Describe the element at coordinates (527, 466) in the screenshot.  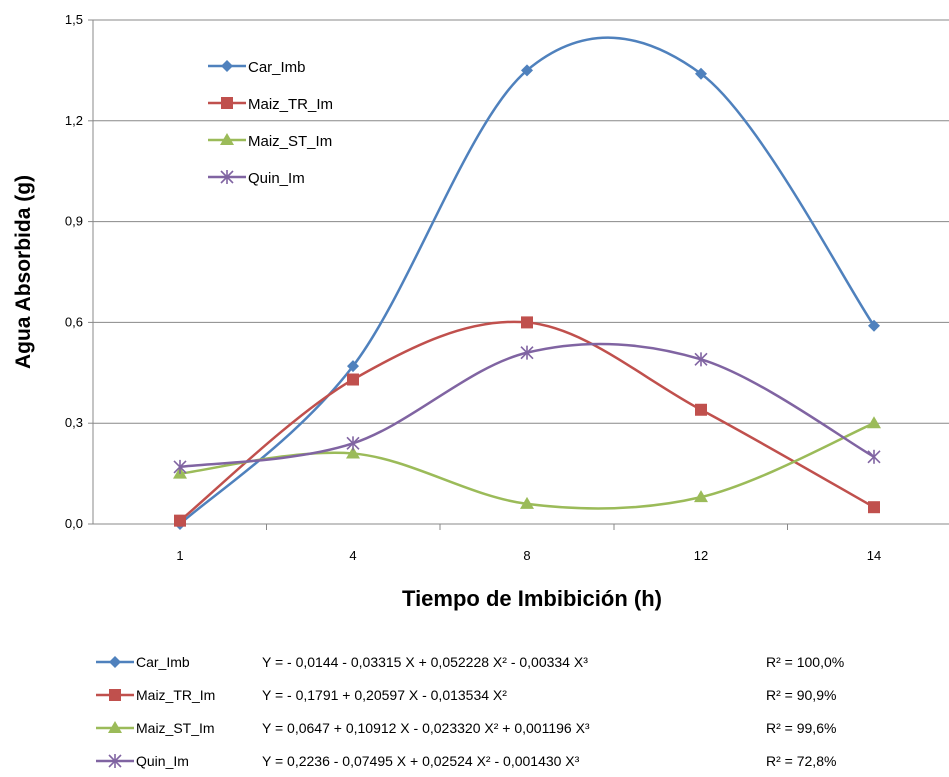
I see `series-line` at that location.